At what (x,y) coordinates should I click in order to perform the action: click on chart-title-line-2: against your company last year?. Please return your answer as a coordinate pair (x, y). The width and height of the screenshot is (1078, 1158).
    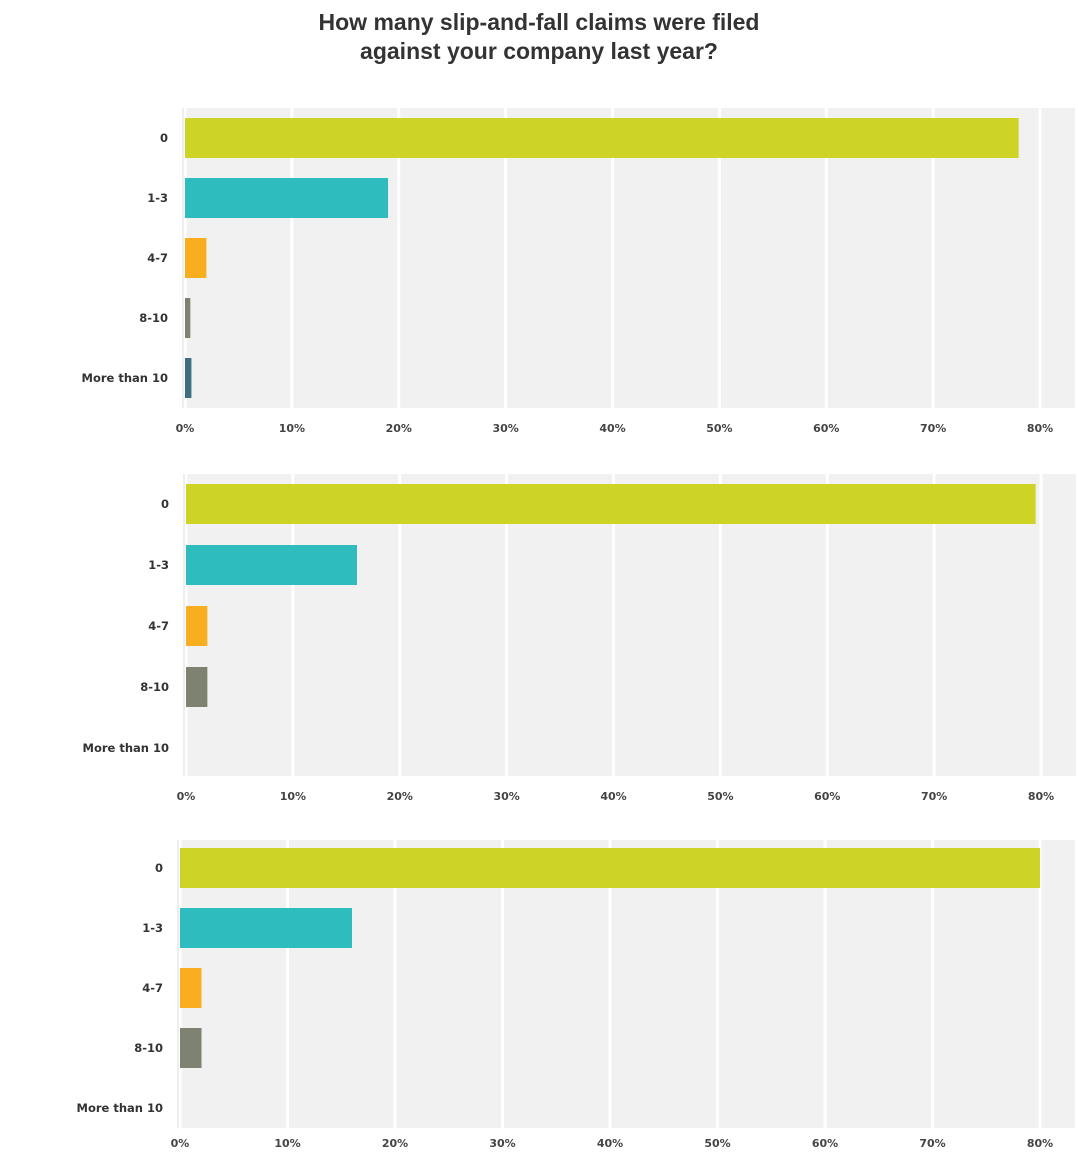
    Looking at the image, I should click on (539, 51).